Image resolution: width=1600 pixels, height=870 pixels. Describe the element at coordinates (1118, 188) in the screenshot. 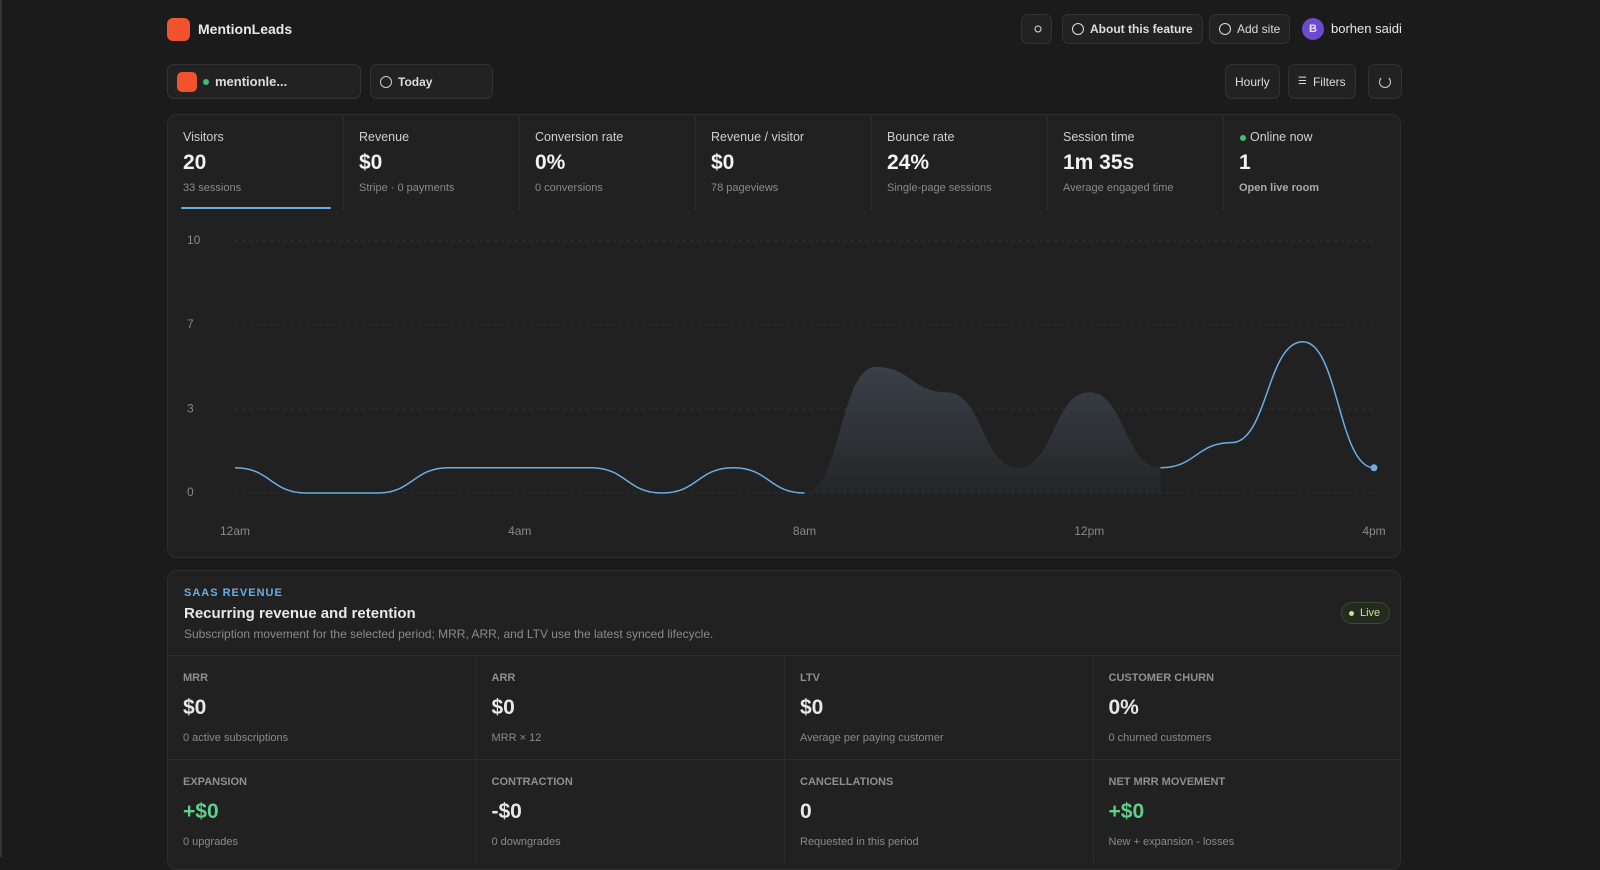

I see `stat-sub: Average engaged time` at that location.